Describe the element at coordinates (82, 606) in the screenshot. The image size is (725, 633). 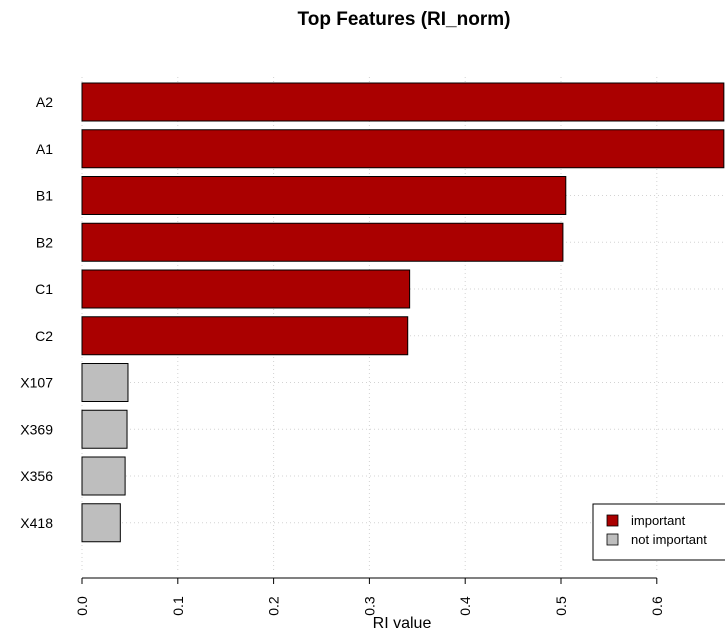
I see `x-tick-label-0: 0.0` at that location.